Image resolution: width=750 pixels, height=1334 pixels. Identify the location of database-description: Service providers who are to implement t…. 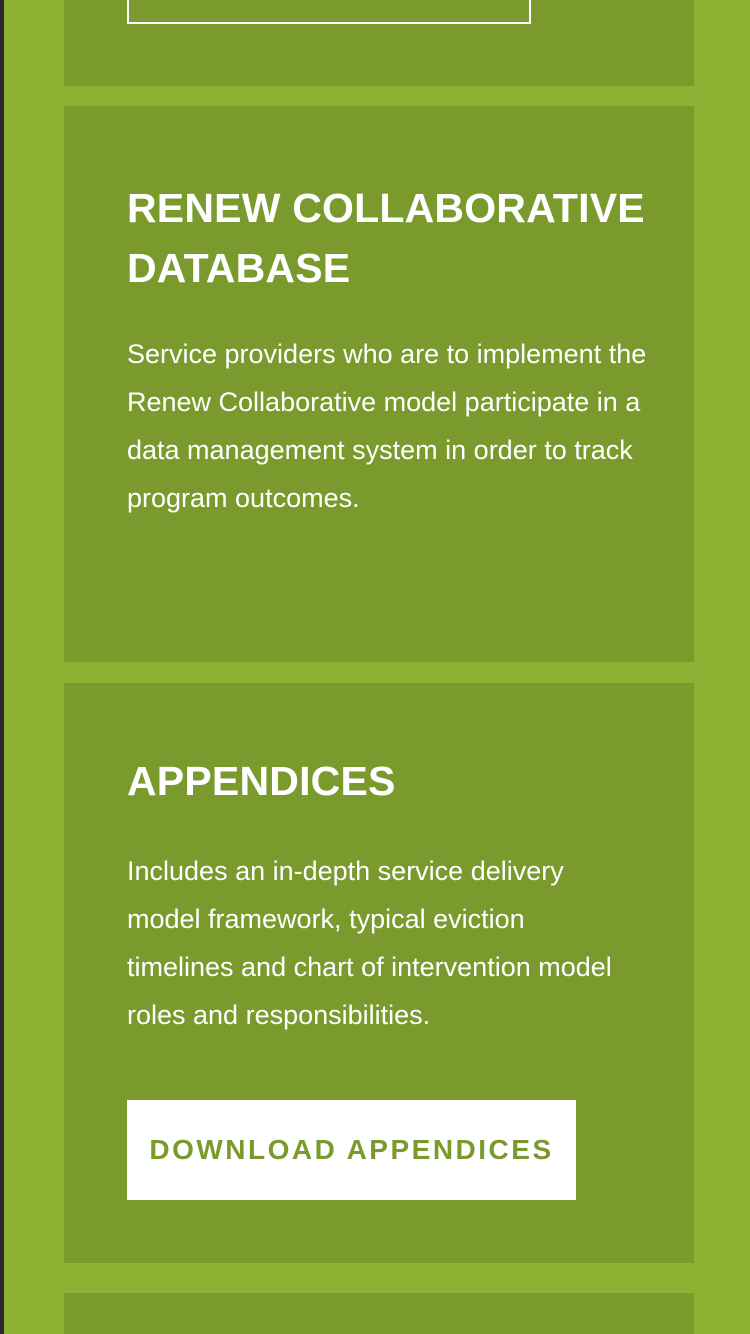
(387, 426).